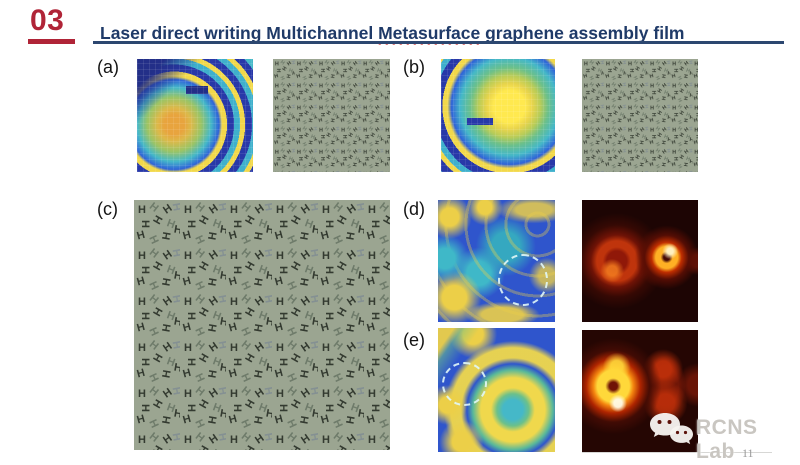 Image resolution: width=800 pixels, height=465 pixels. Describe the element at coordinates (331, 115) in the screenshot. I see `metasurface-texture-image-a` at that location.